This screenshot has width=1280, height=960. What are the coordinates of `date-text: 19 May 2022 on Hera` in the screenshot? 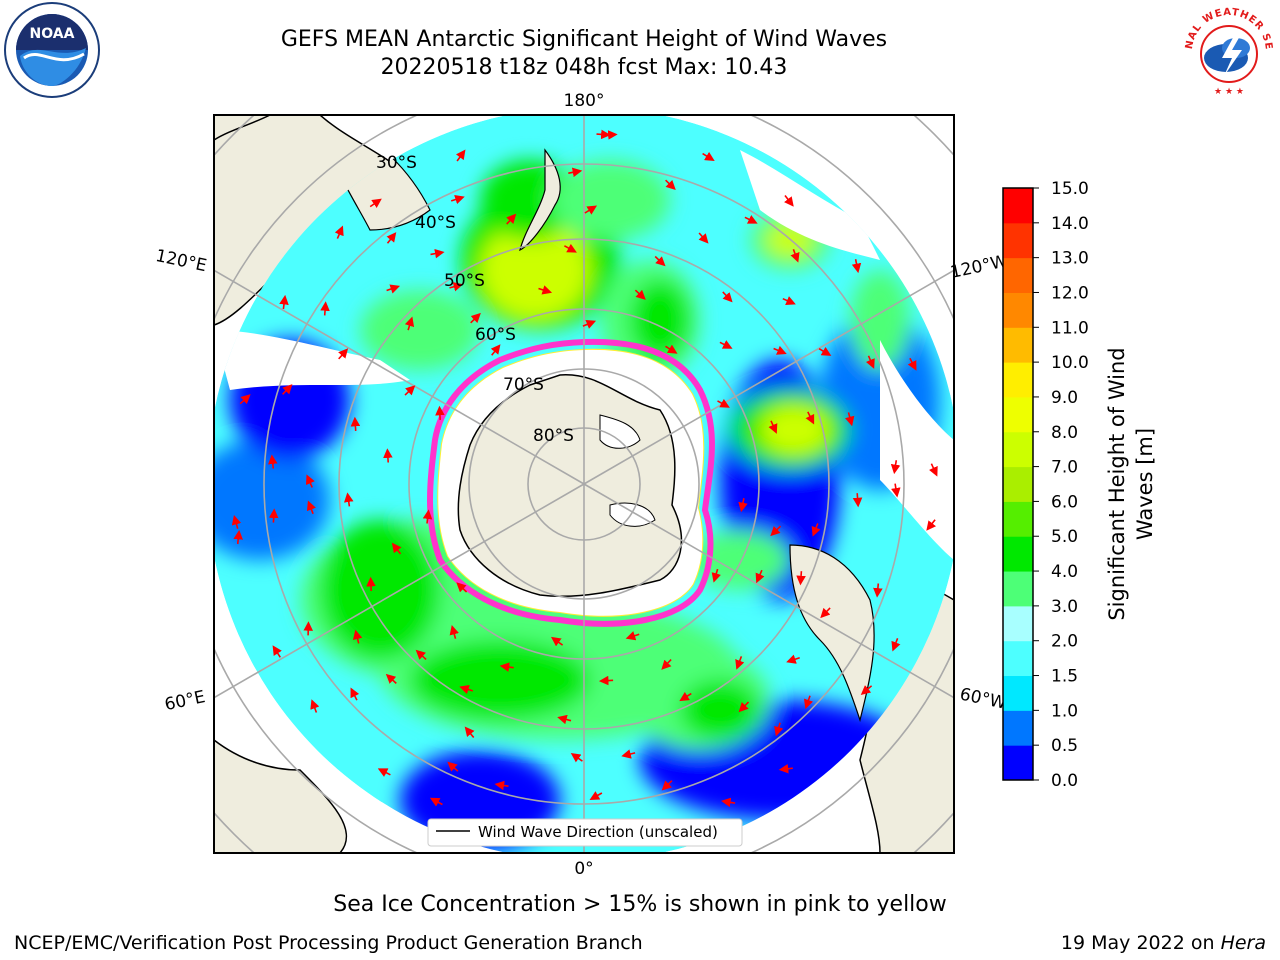 It's located at (1163, 943).